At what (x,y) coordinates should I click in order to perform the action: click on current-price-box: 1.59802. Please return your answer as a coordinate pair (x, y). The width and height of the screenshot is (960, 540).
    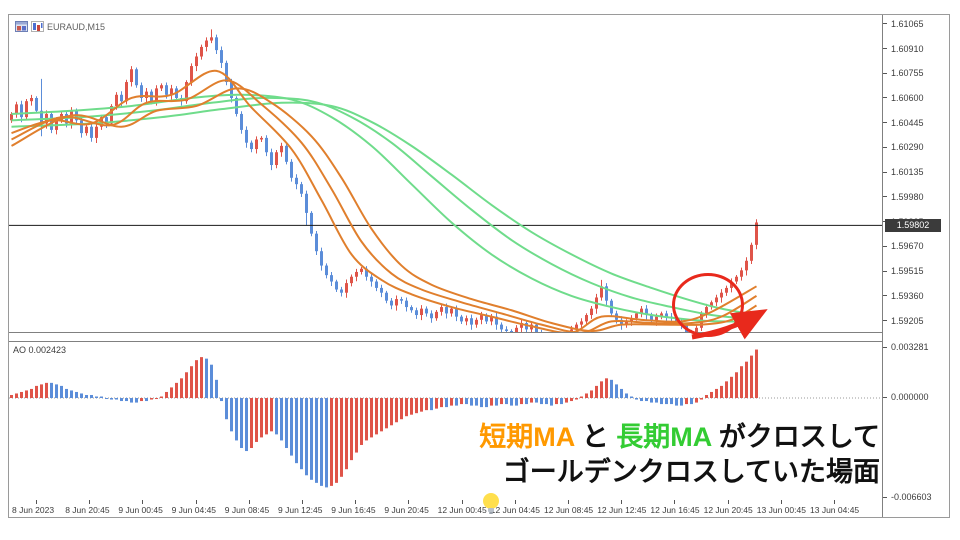
    Looking at the image, I should click on (913, 226).